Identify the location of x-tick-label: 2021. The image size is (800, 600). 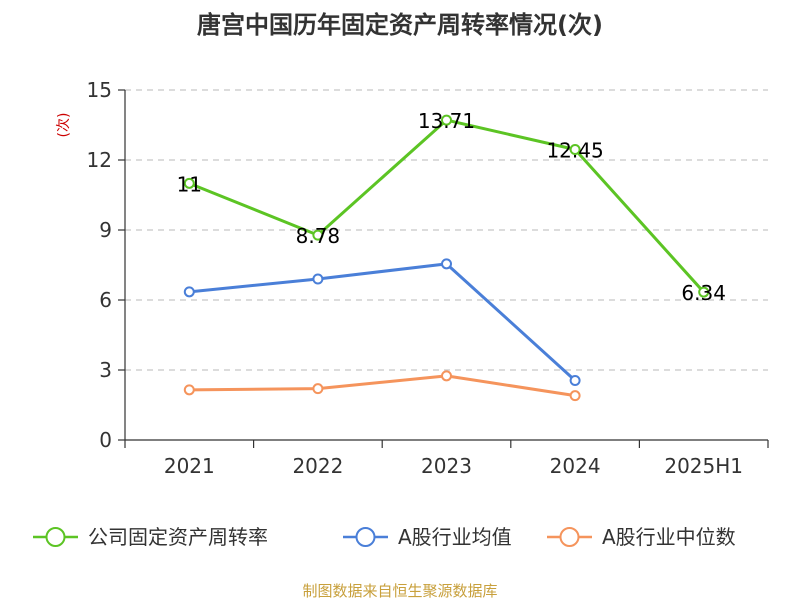
(189, 466).